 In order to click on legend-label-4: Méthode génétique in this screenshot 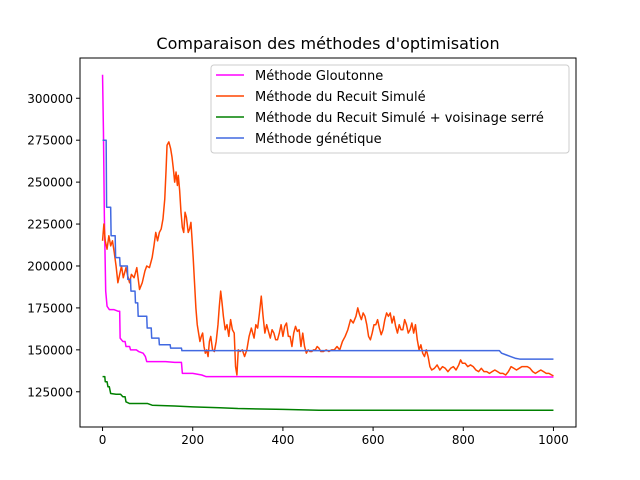, I will do `click(318, 139)`.